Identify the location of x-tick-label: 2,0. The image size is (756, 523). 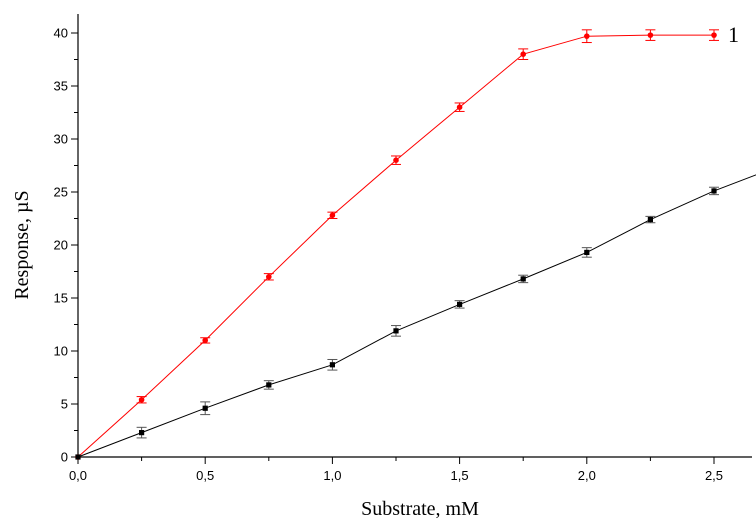
(587, 475).